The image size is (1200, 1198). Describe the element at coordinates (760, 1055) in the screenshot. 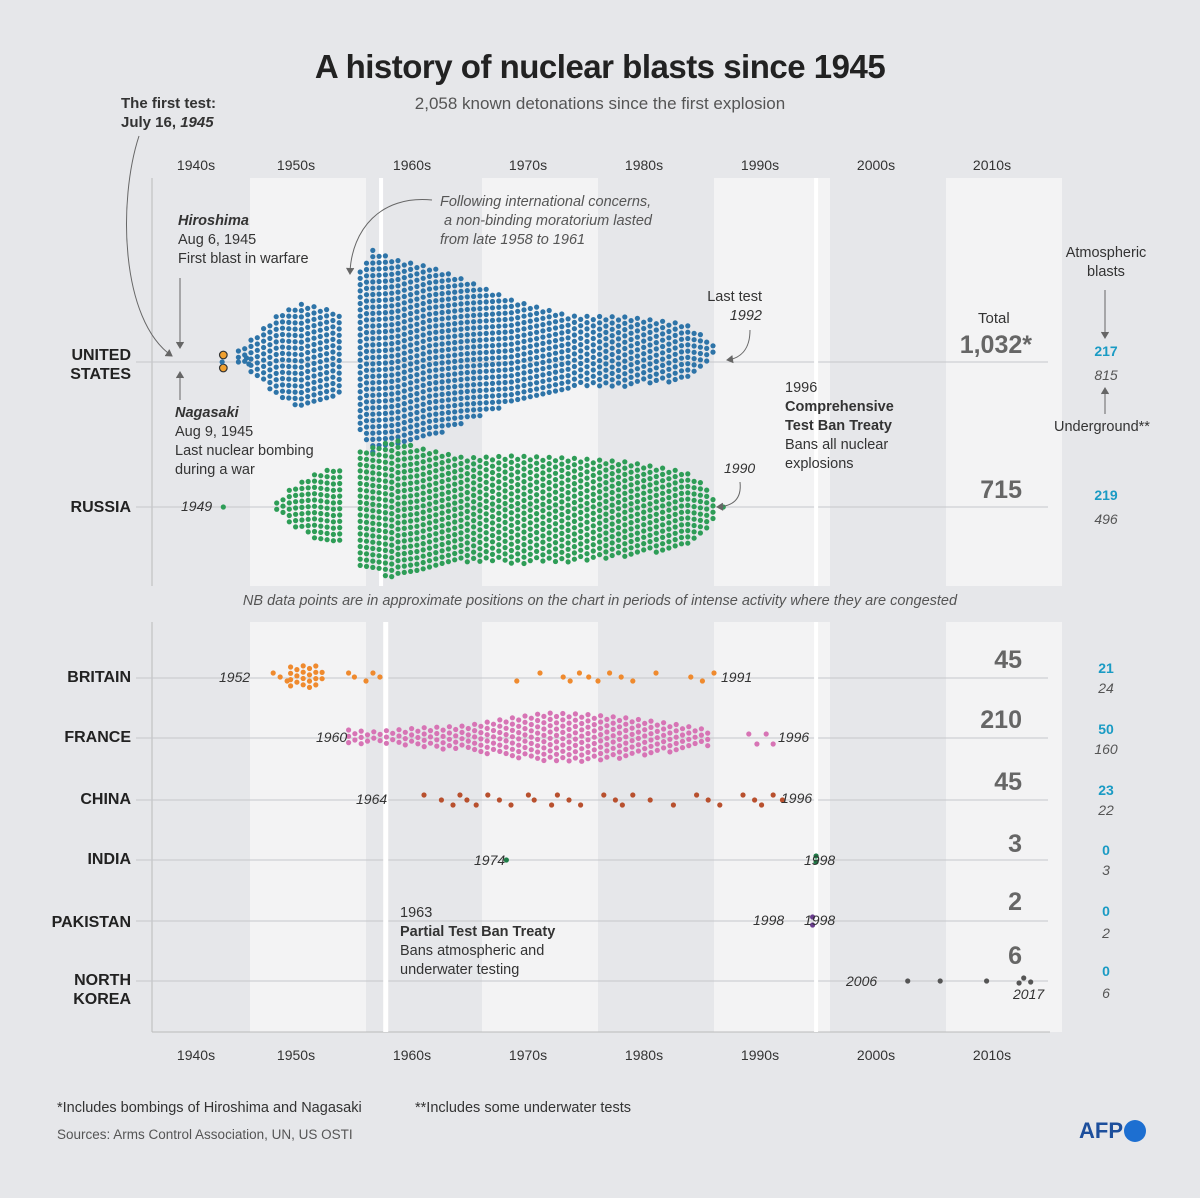

I see `decade-bottom-1990s: 1990s` at that location.